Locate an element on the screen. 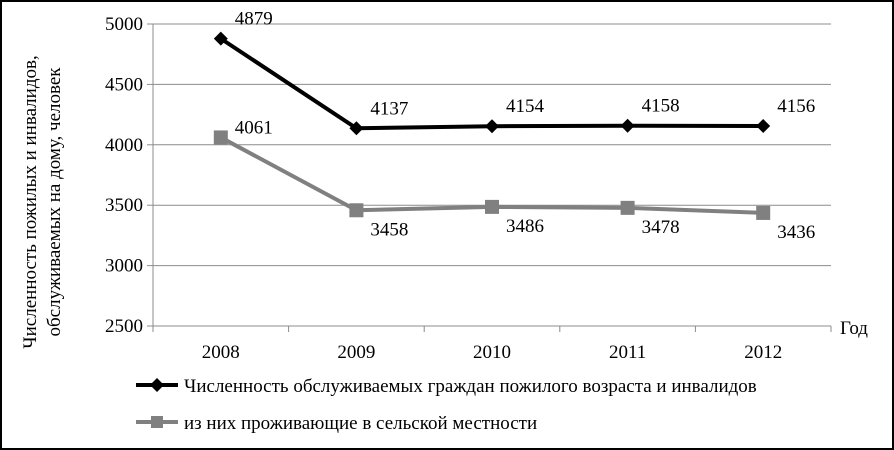  y-tick-label: 4000 is located at coordinates (124, 145).